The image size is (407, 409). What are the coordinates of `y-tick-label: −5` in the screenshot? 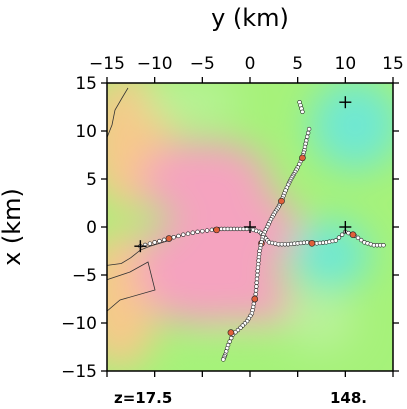 It's located at (84, 276).